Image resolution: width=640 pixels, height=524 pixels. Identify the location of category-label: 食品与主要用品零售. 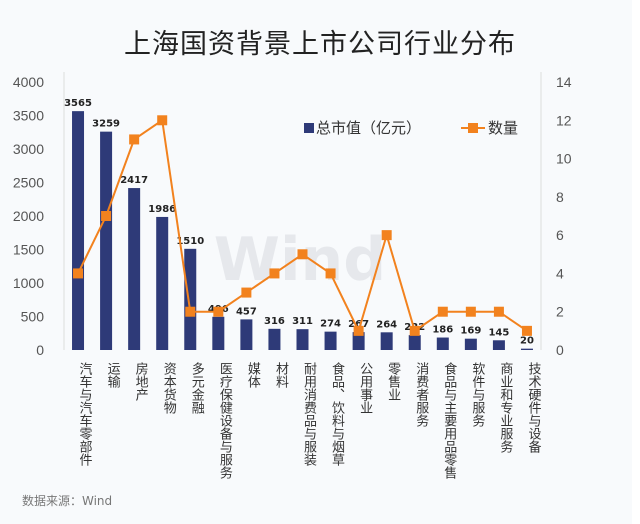
(449, 420).